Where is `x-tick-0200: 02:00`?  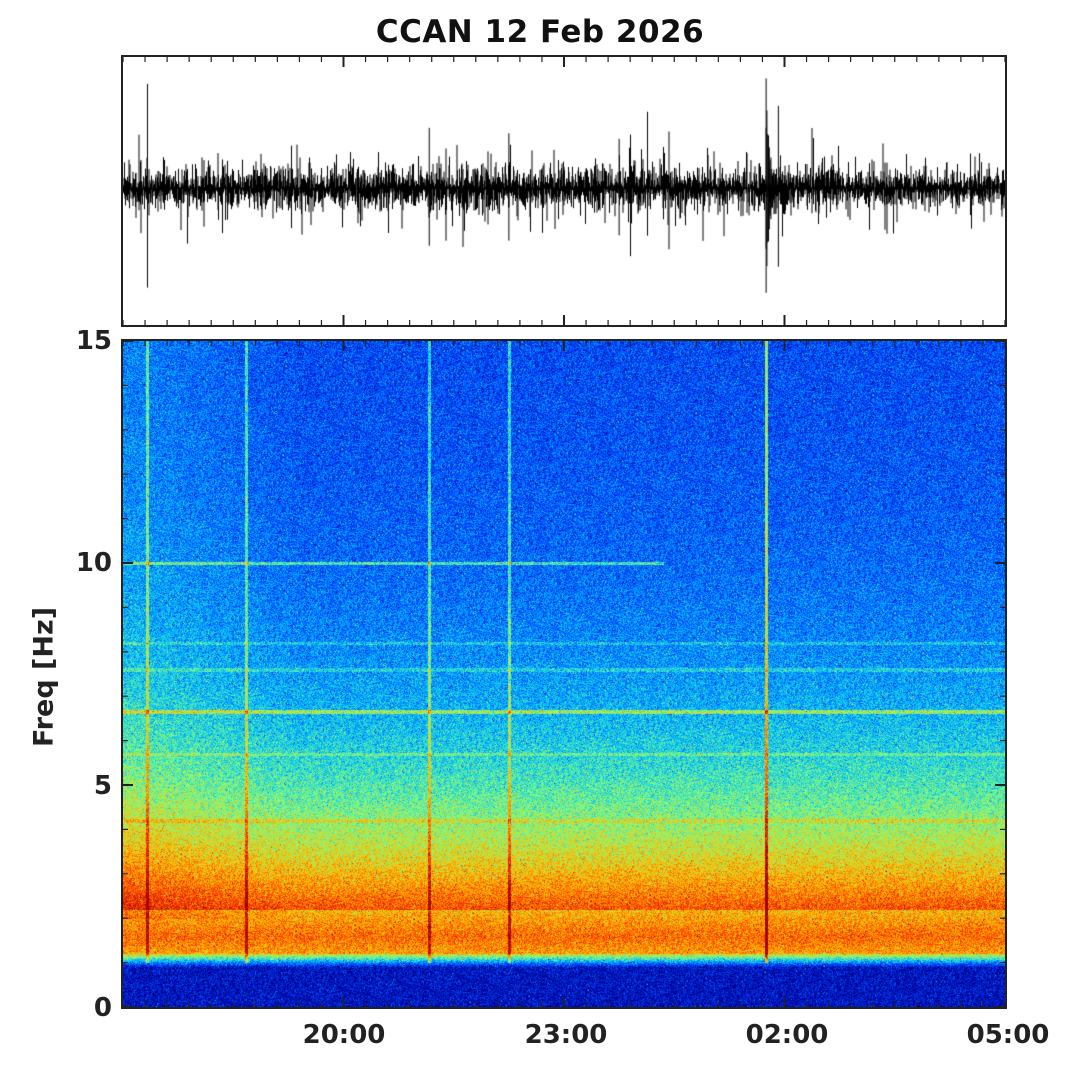
x-tick-0200: 02:00 is located at coordinates (787, 1035).